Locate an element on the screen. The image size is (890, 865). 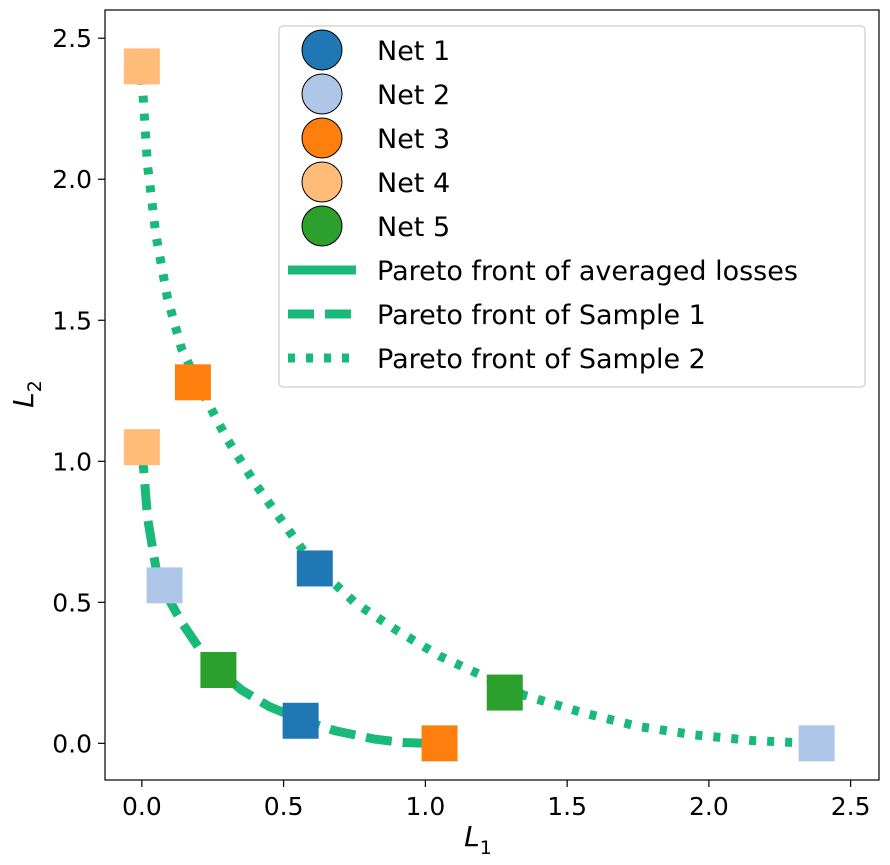
x-tick-label: 0.5 is located at coordinates (284, 806).